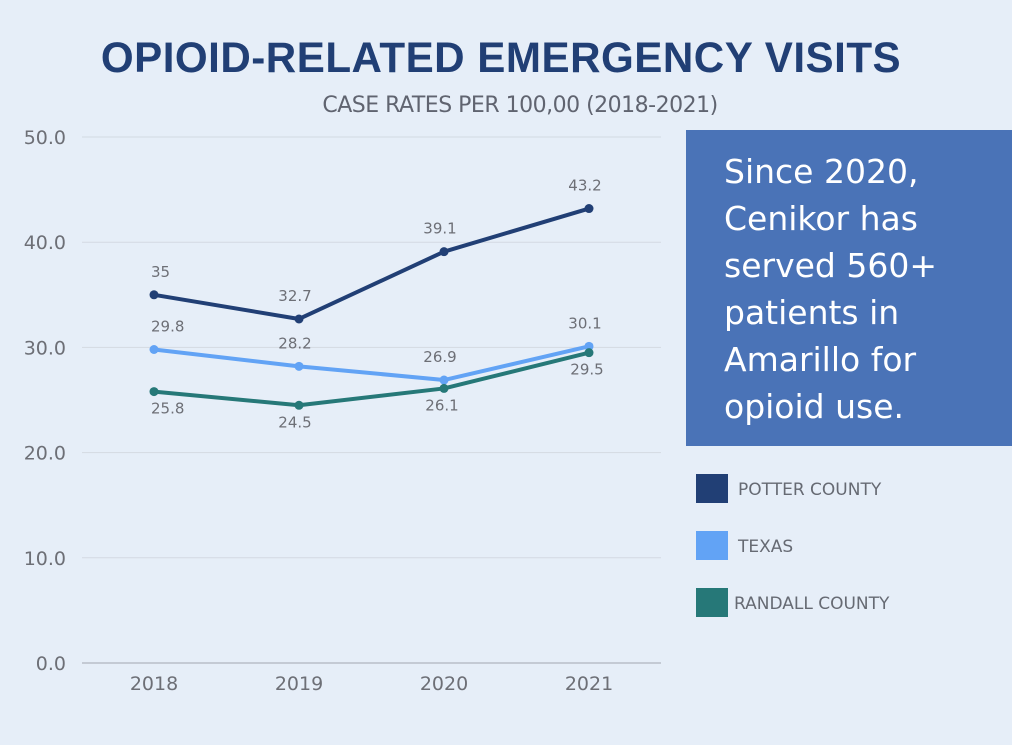  What do you see at coordinates (441, 405) in the screenshot?
I see `data-label: 26.1` at bounding box center [441, 405].